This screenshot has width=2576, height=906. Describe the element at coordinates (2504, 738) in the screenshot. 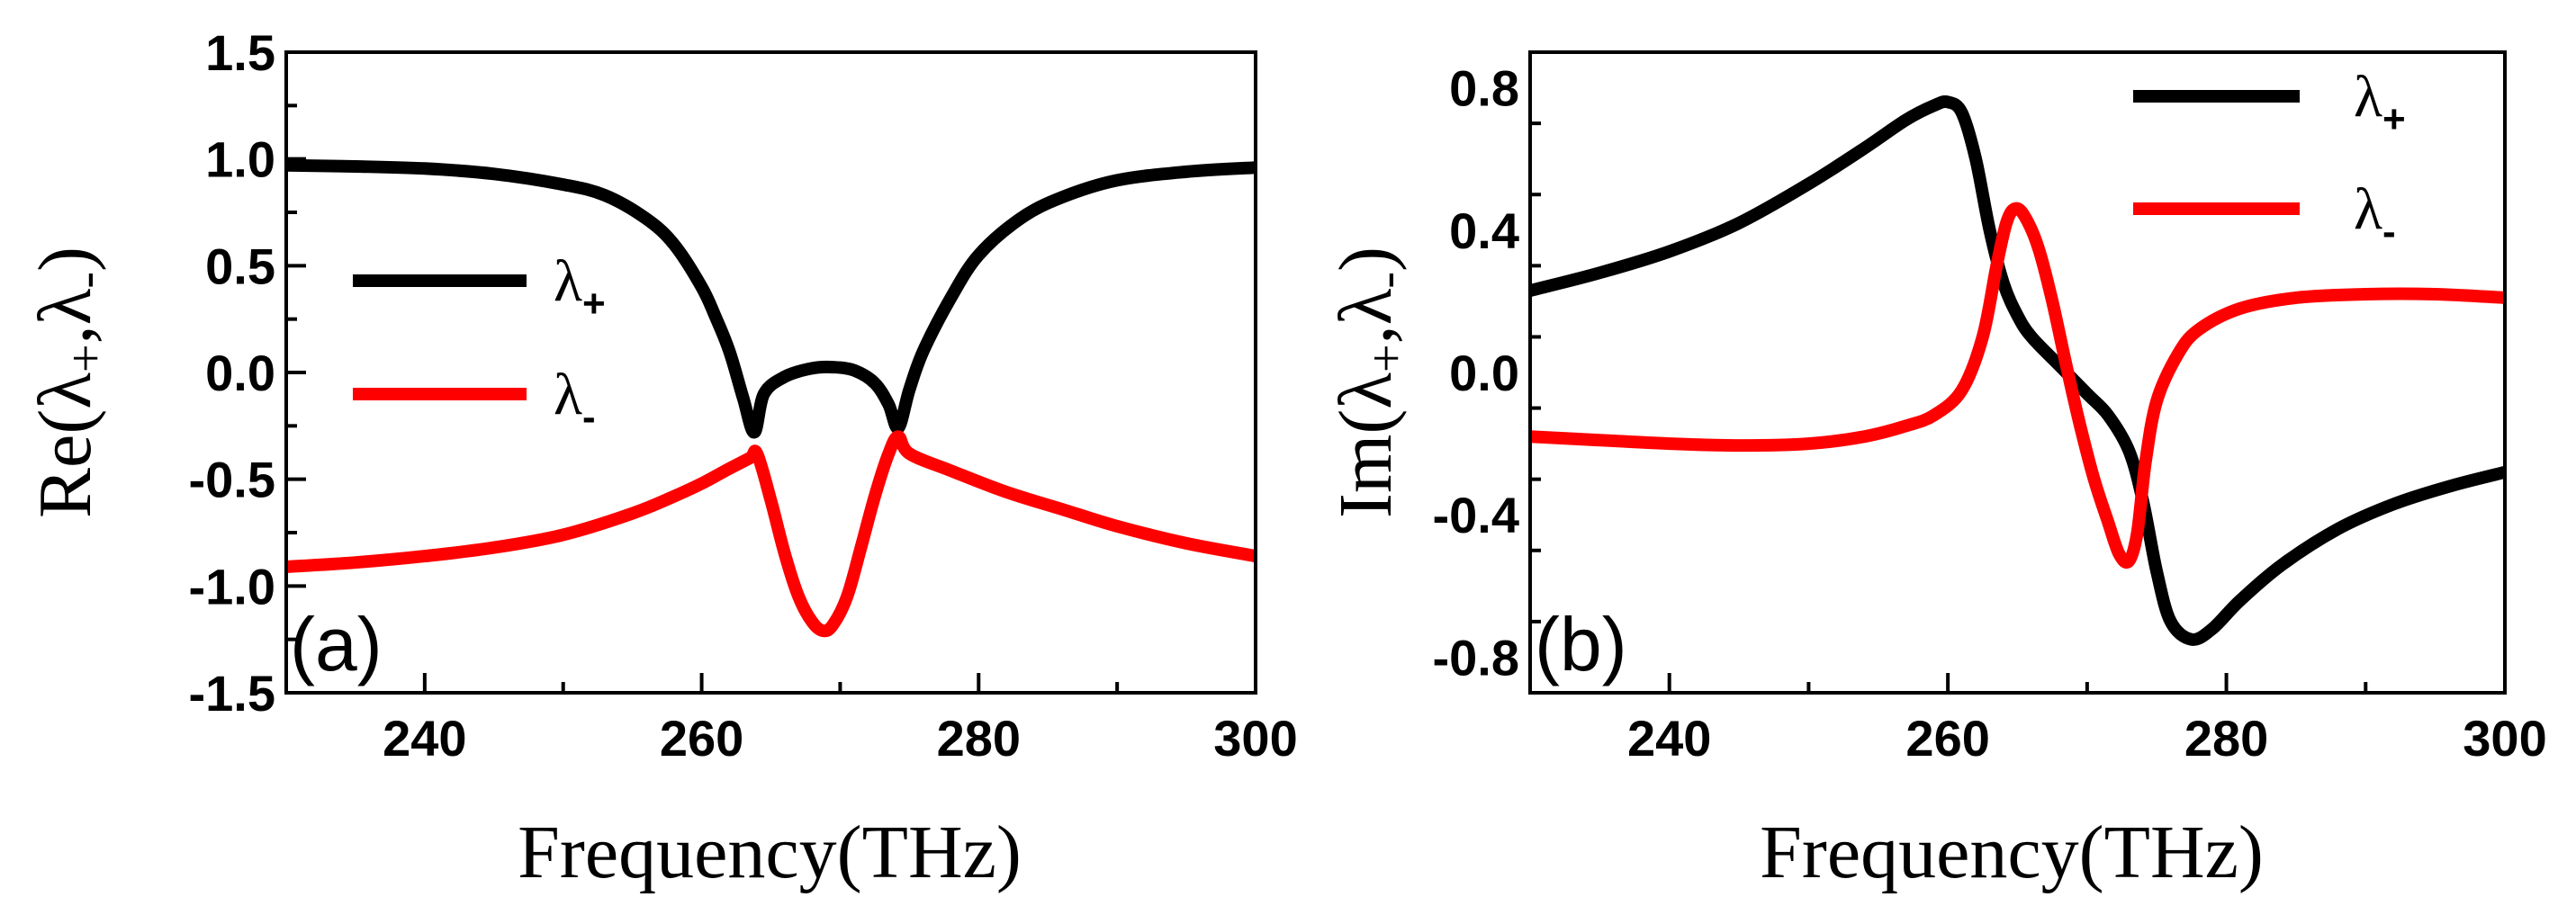

I see `x-tick-label-b: 300` at that location.